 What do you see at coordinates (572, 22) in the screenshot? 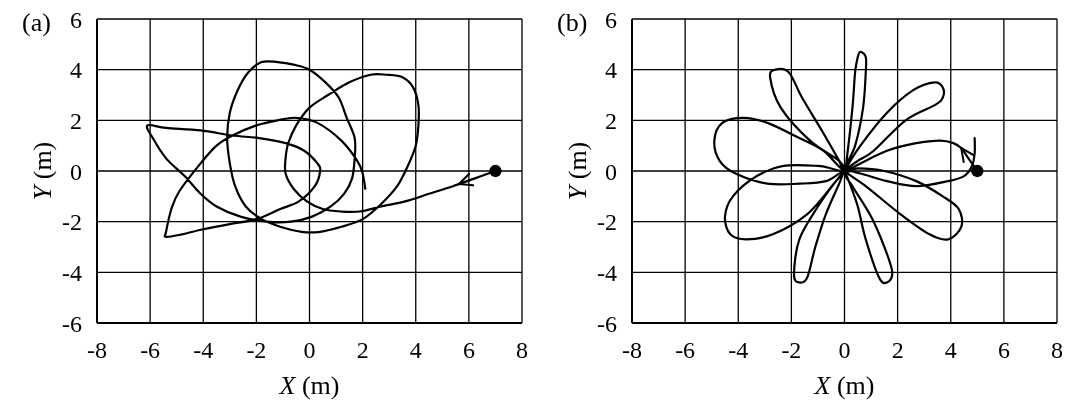
I see `chart-title: (b)` at bounding box center [572, 22].